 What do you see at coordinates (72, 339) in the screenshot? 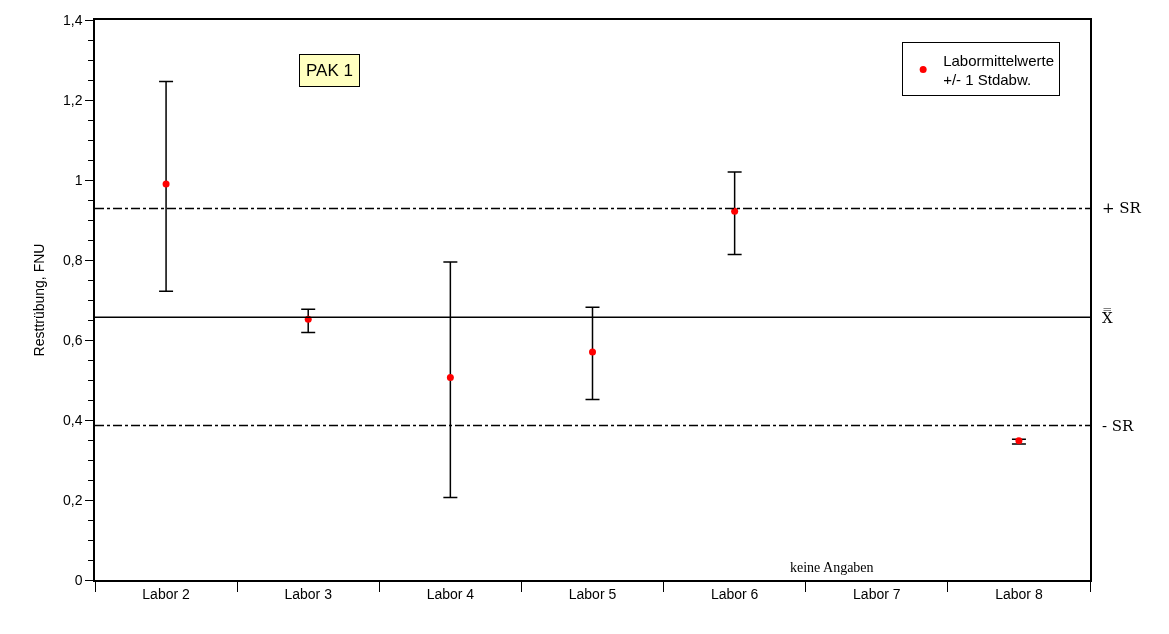
I see `y-tick-label: 0,6` at bounding box center [72, 339].